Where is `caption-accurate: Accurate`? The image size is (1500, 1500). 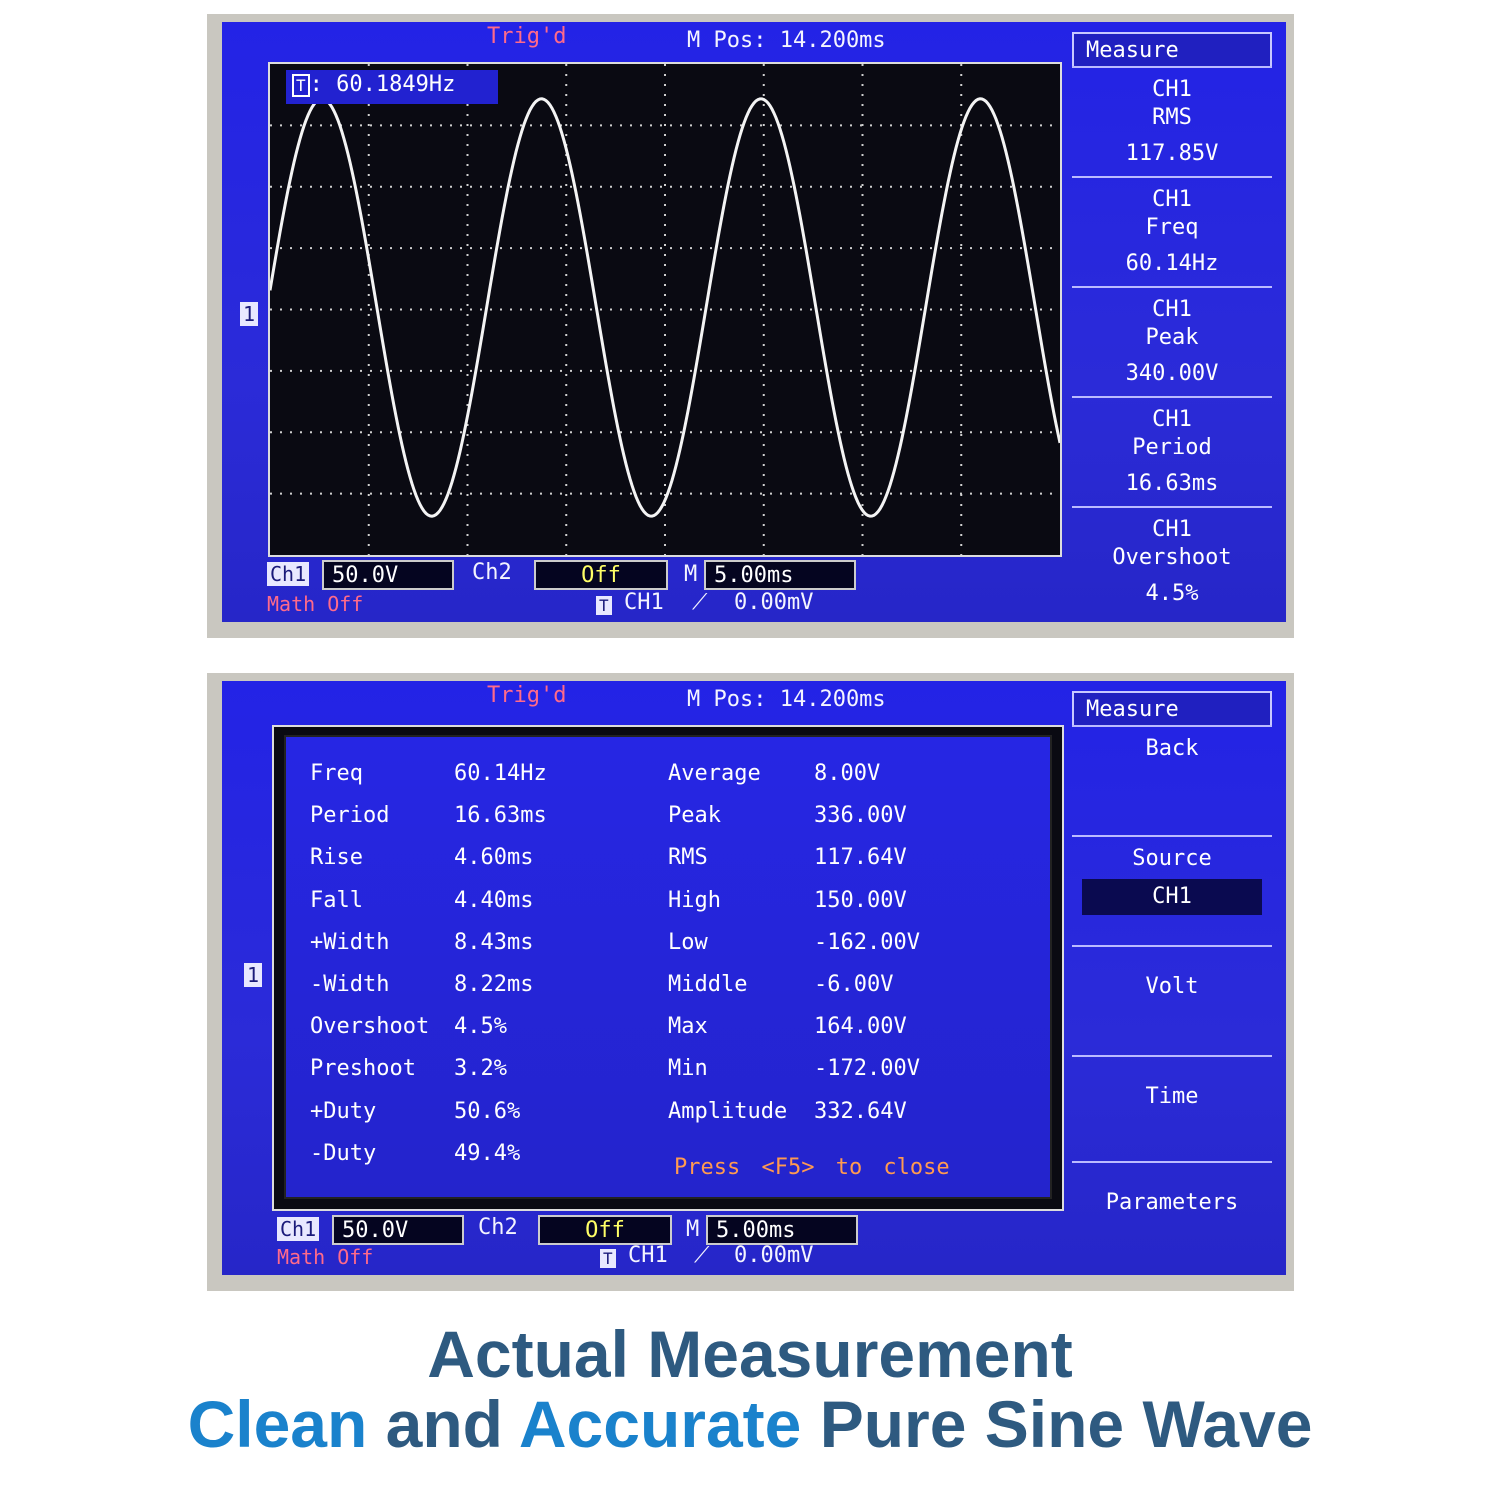 caption-accurate: Accurate is located at coordinates (660, 1424).